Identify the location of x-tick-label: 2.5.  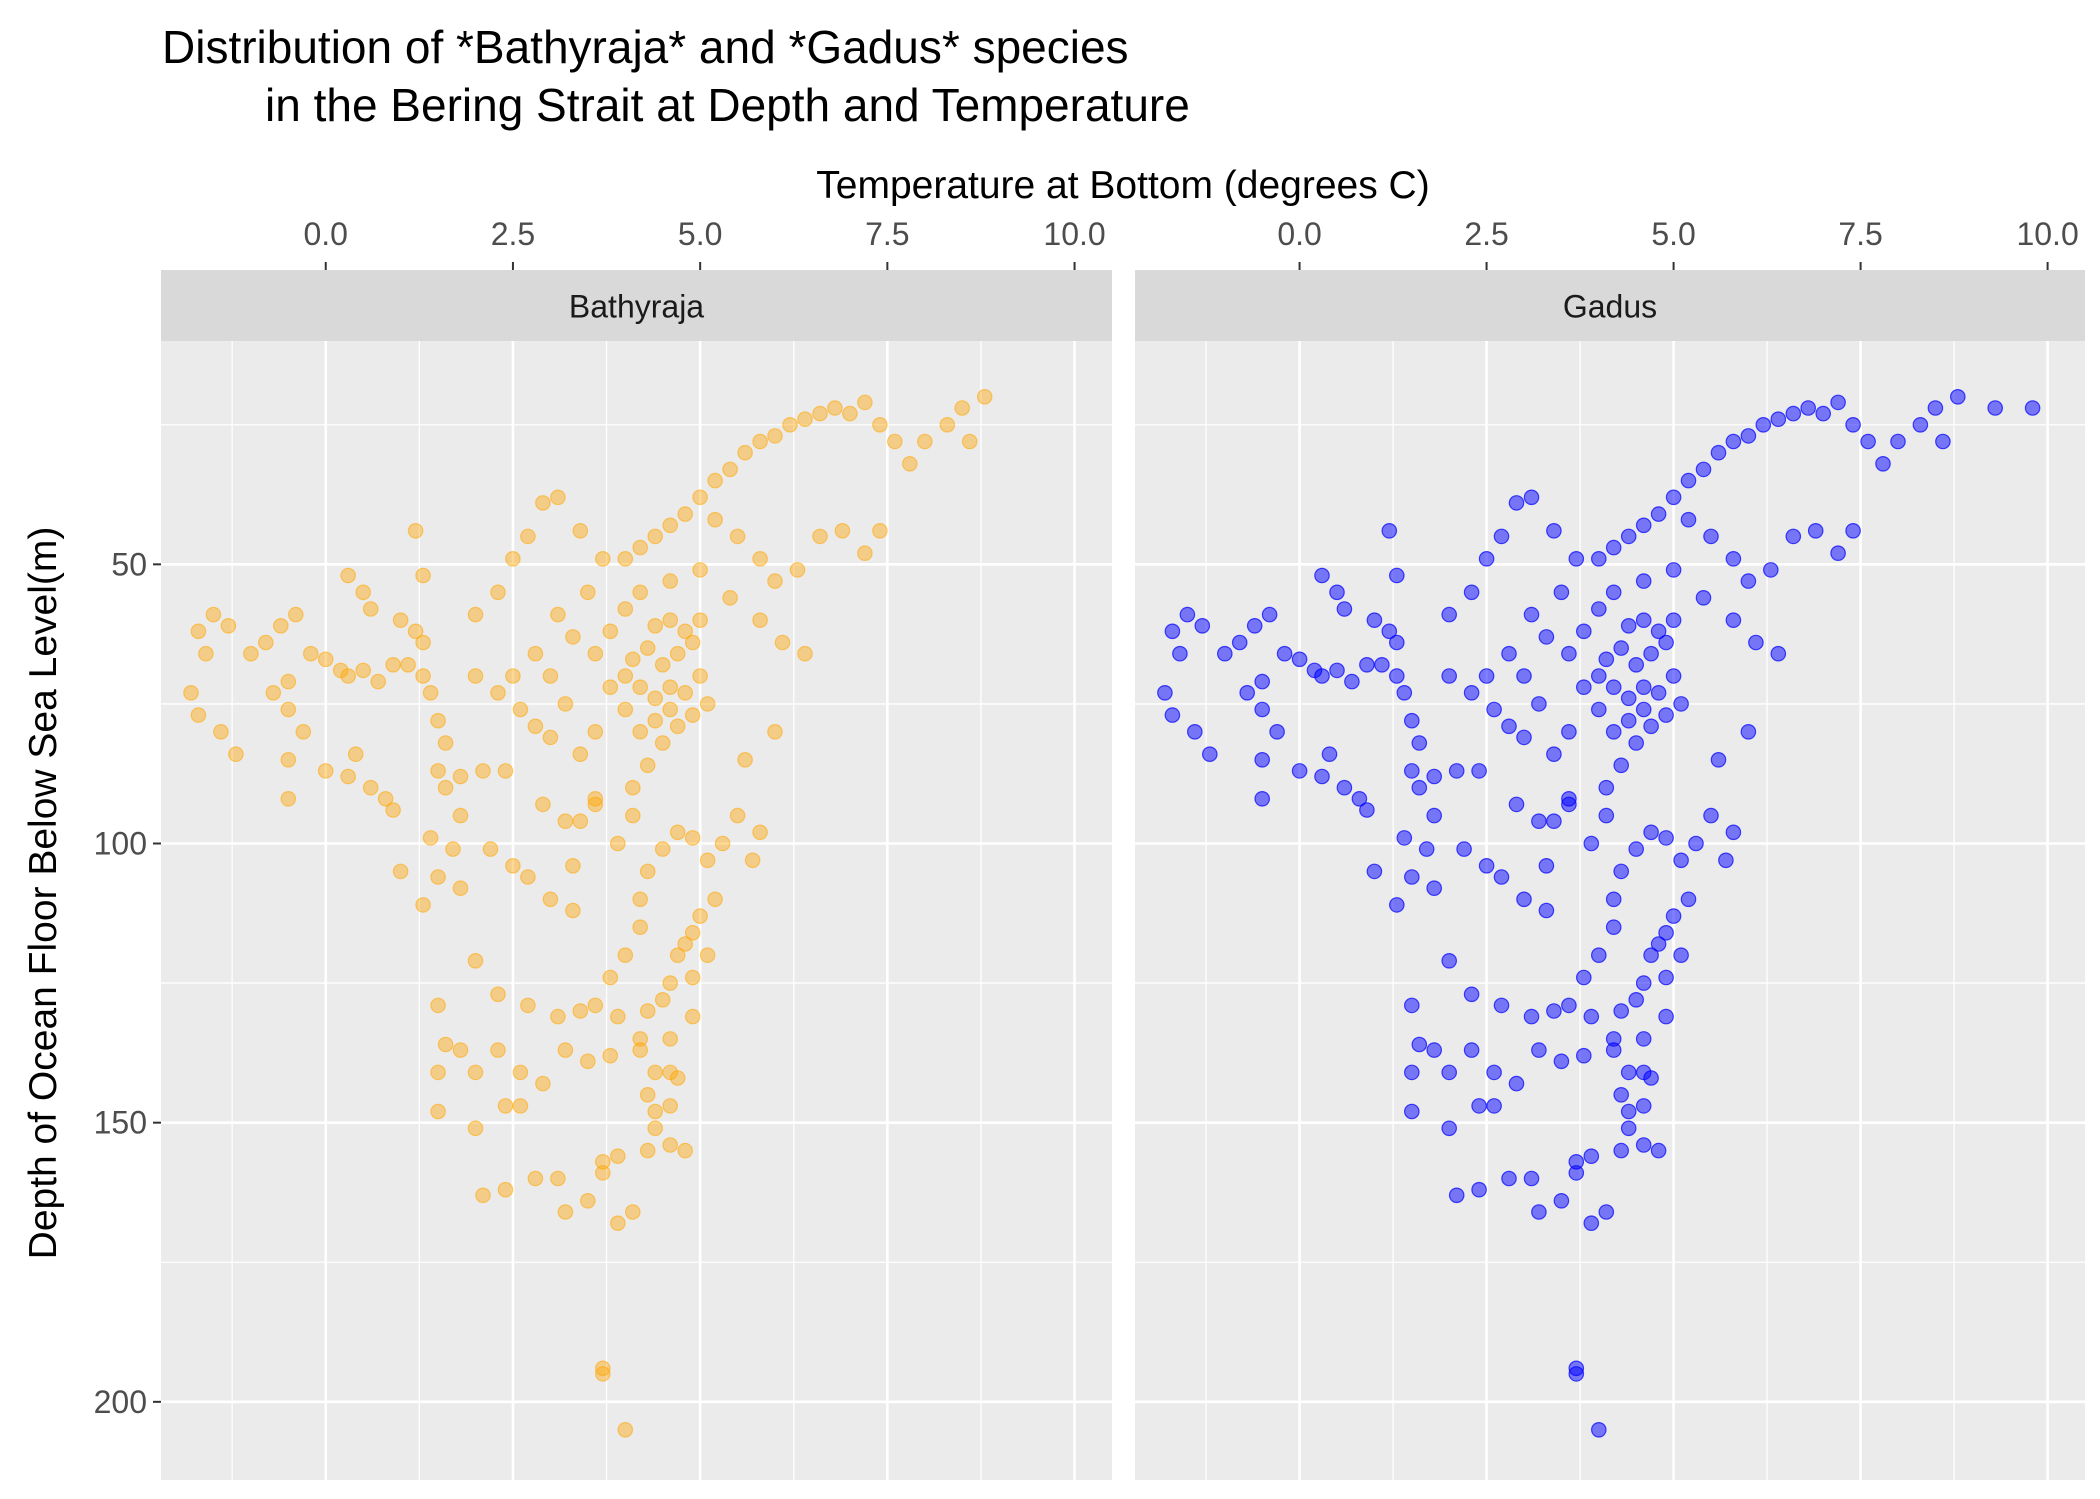
(513, 234).